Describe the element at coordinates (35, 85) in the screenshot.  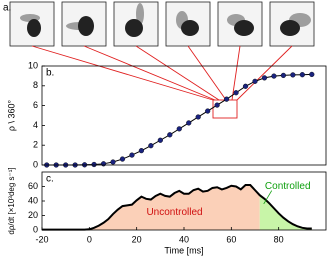
I see `y-tick-label: 8` at that location.